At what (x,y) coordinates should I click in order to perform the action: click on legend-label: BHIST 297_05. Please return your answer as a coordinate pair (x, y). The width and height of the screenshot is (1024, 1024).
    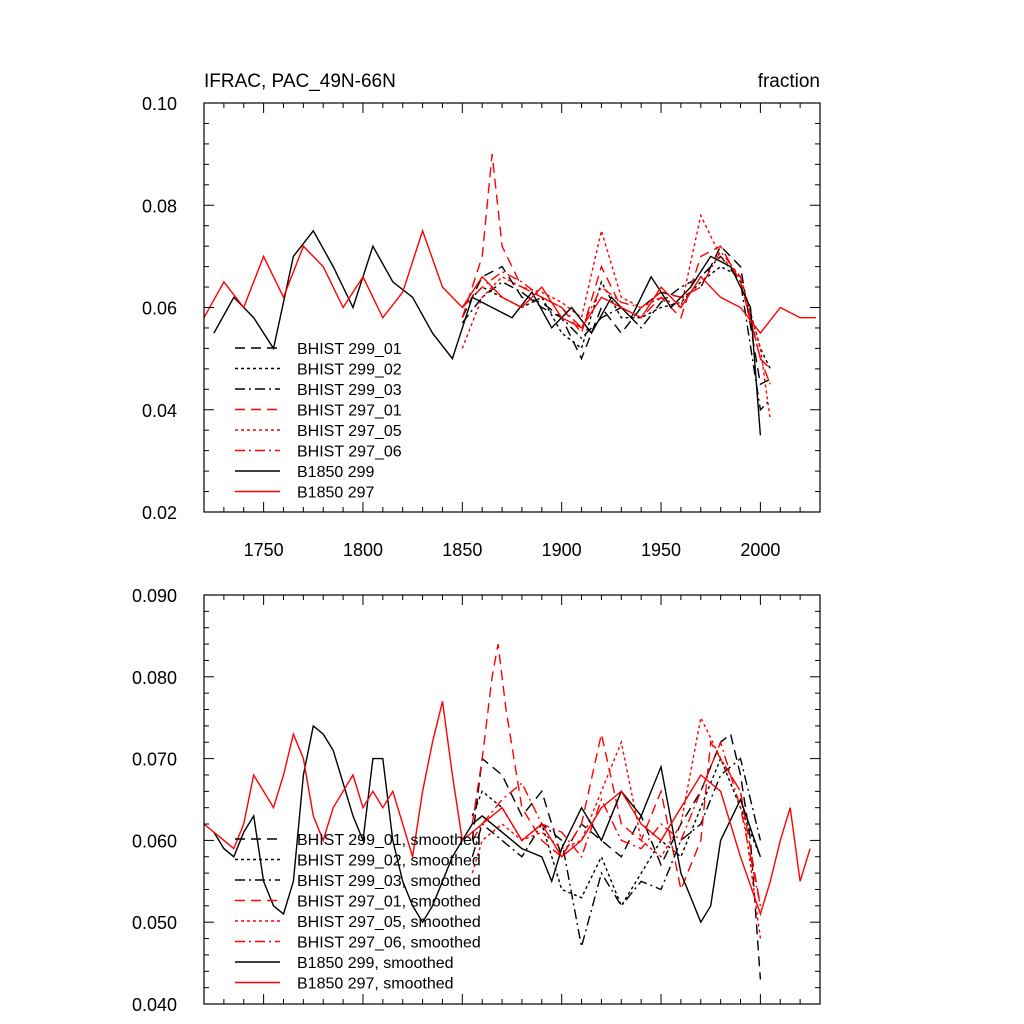
    Looking at the image, I should click on (349, 431).